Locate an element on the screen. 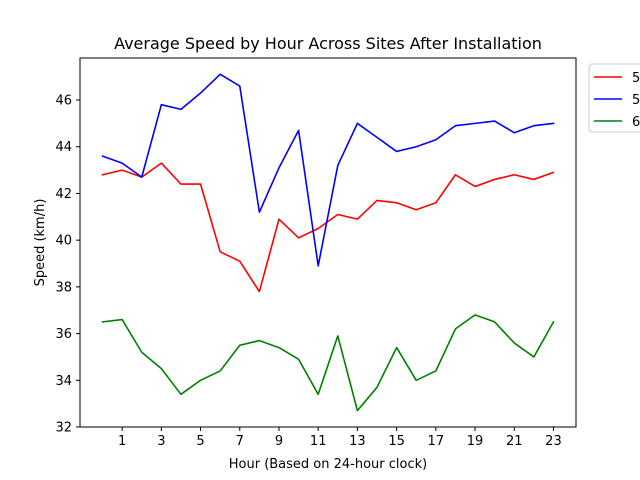  x-tick-label: 9 is located at coordinates (279, 441).